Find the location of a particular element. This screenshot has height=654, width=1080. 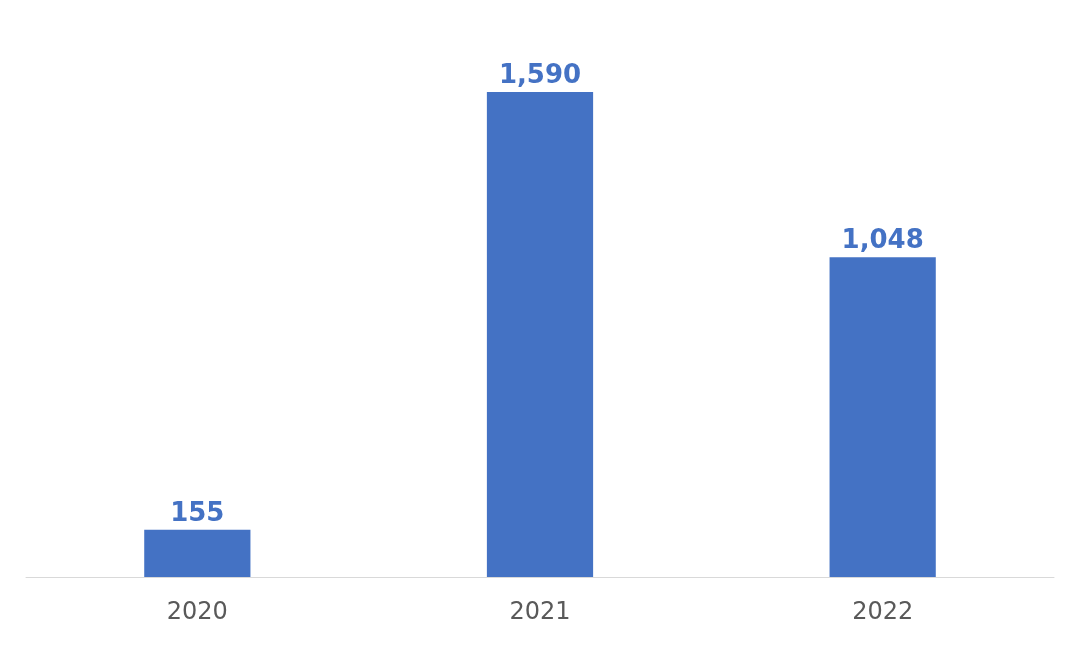

data-label: 1,048 is located at coordinates (882, 239).